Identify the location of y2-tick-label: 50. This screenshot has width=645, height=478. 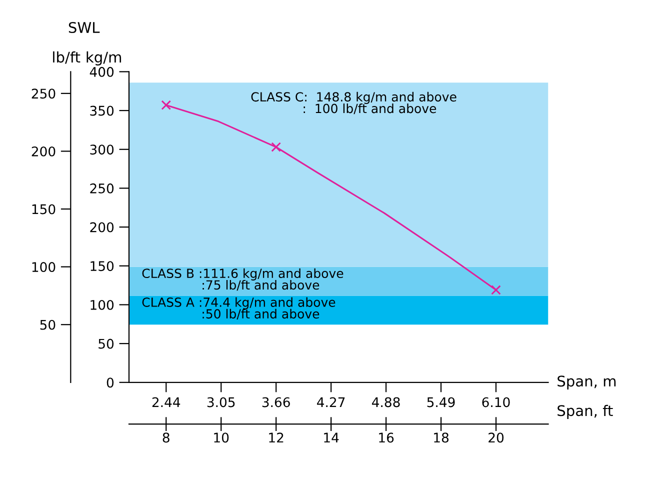
(48, 325).